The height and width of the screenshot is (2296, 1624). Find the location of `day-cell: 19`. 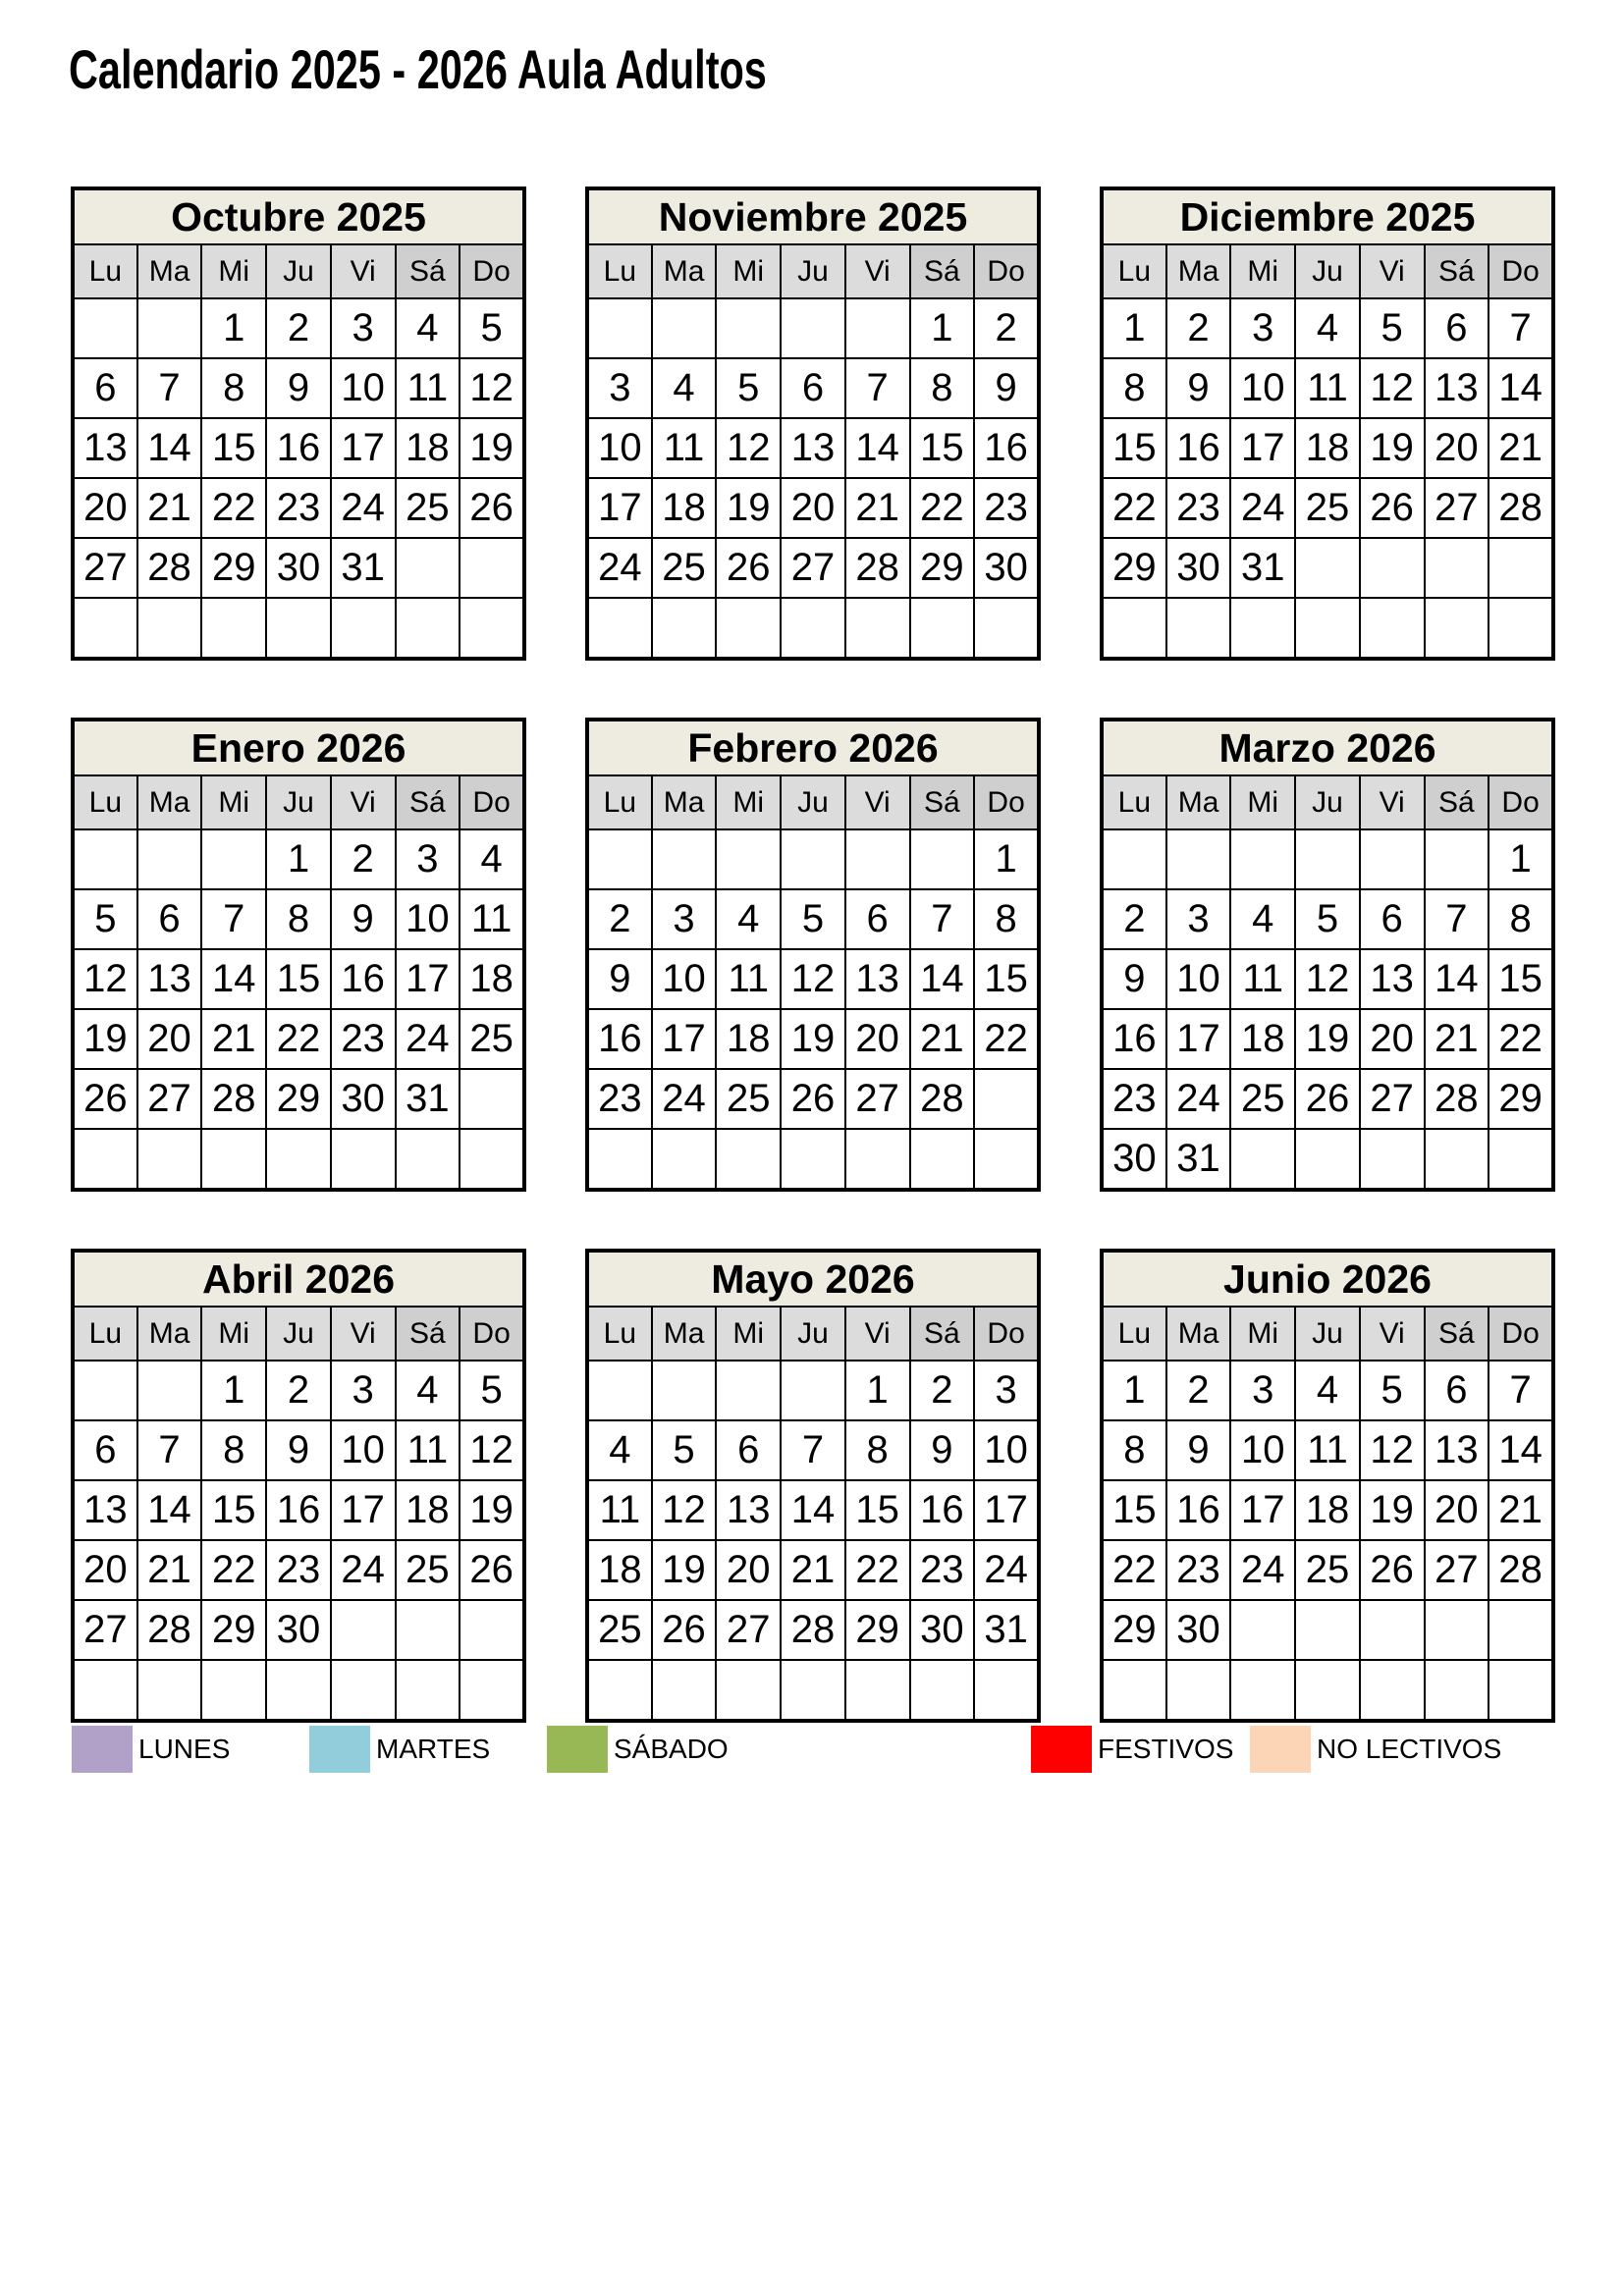

day-cell: 19 is located at coordinates (1392, 448).